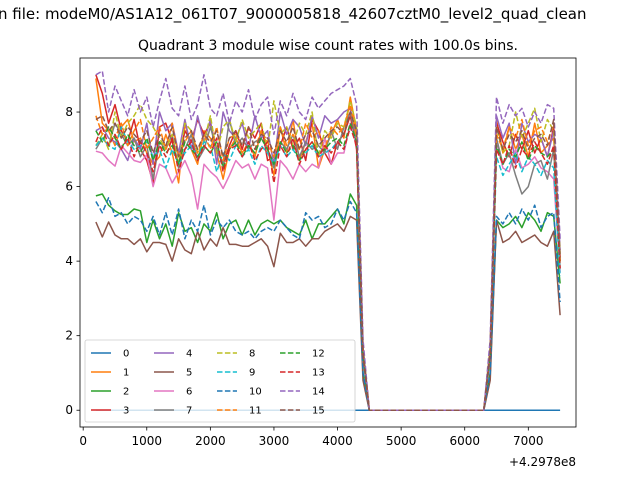  What do you see at coordinates (126, 354) in the screenshot?
I see `legend-label-0: 0` at bounding box center [126, 354].